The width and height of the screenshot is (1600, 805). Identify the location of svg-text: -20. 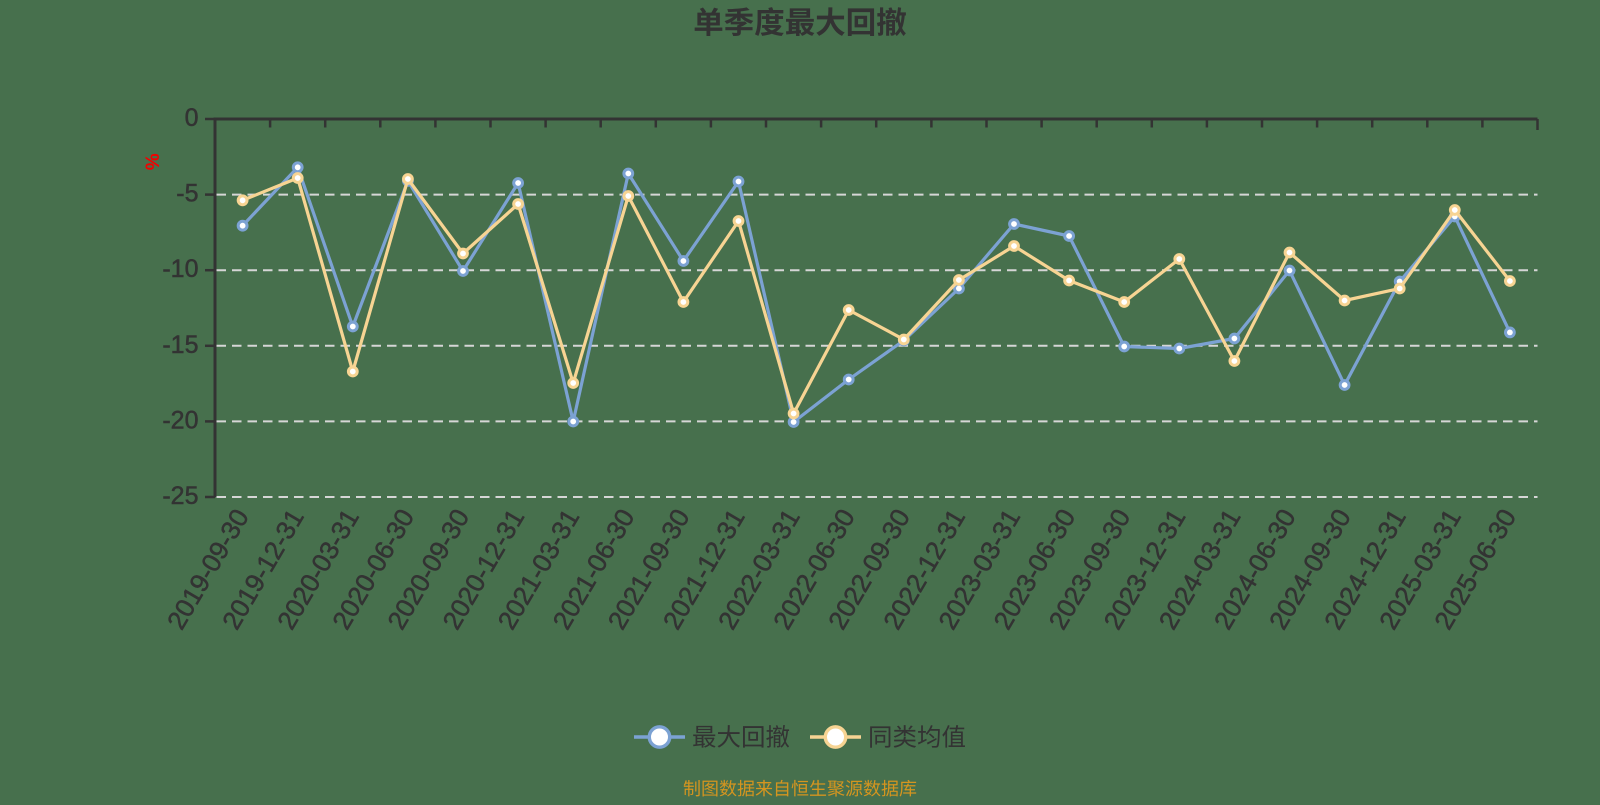
(180, 420).